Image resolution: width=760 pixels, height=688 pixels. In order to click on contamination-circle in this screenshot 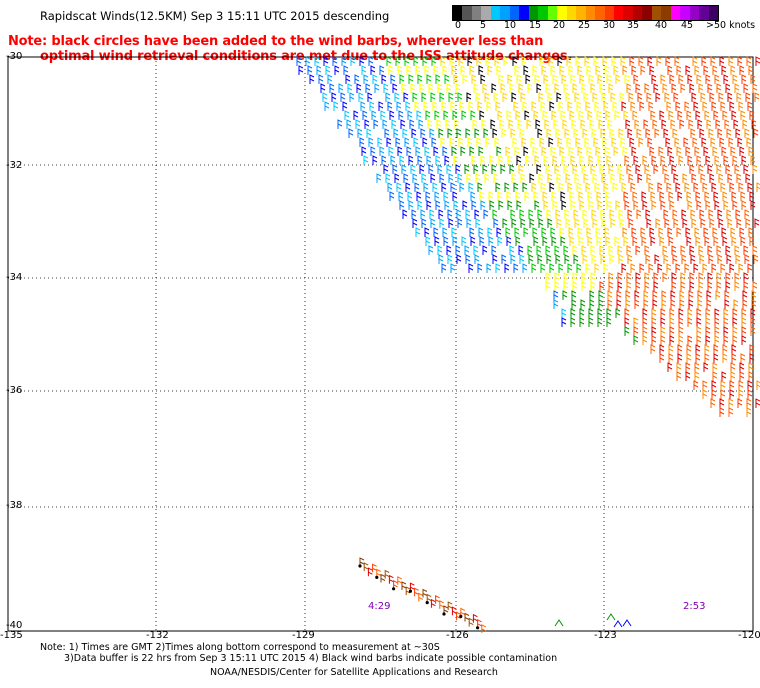, I will do `click(410, 591)`.